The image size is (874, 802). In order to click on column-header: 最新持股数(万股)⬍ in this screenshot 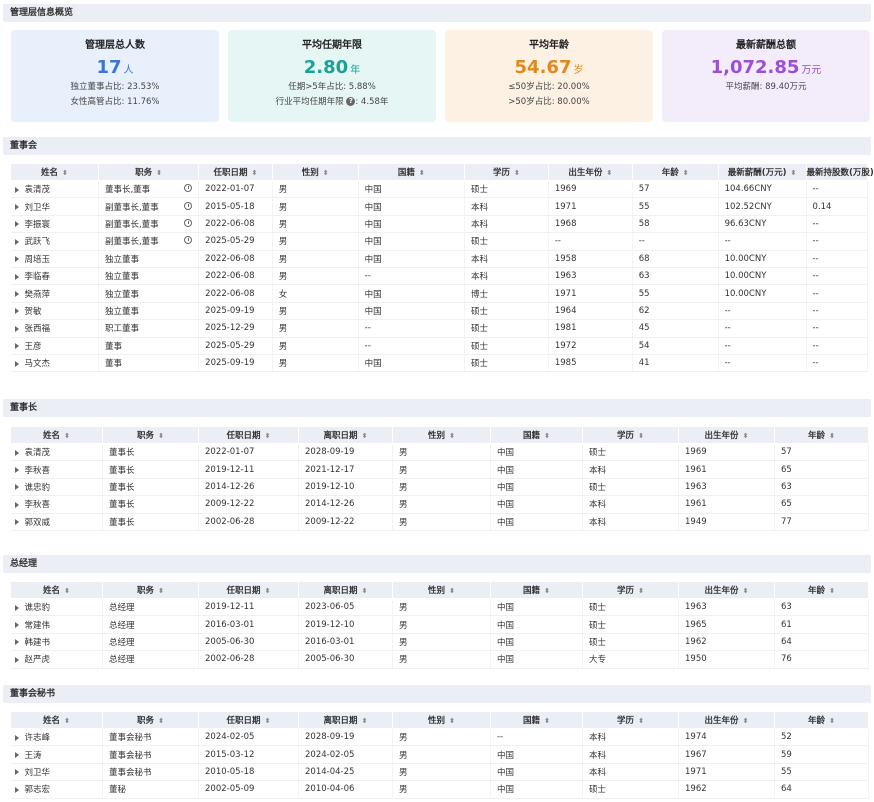, I will do `click(839, 172)`.